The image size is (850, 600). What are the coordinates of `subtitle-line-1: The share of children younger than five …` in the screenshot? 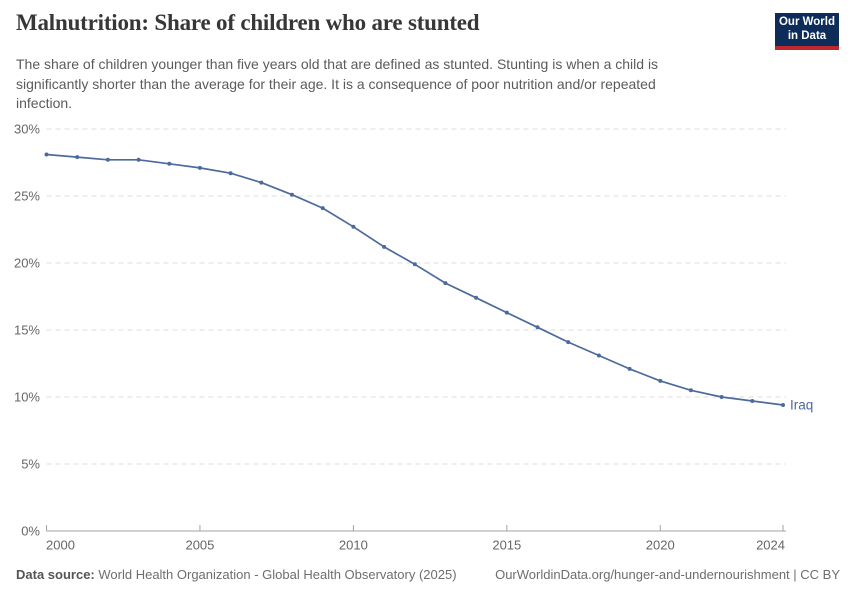 It's located at (337, 64).